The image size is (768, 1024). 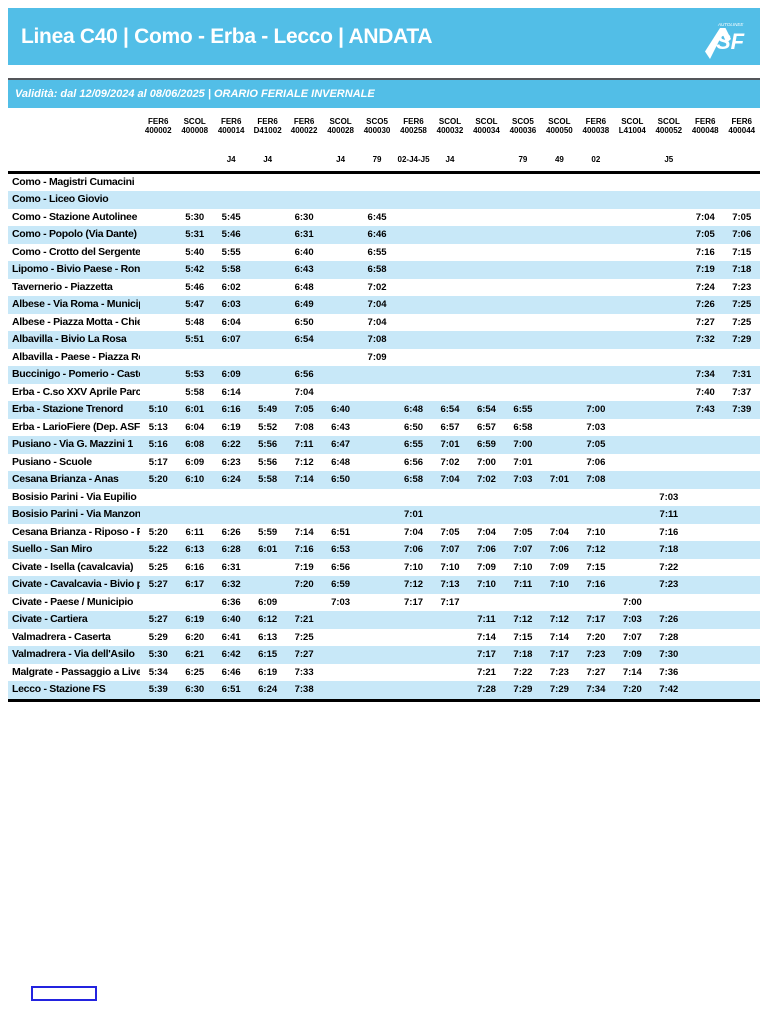 I want to click on time-cell: 7:15, so click(x=742, y=252).